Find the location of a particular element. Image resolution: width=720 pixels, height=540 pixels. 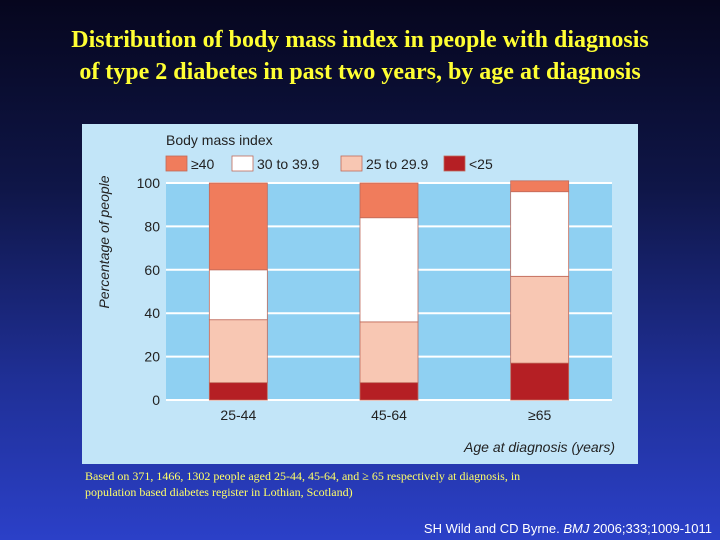

y-tick-labels: 0 20 40 60 80 100 is located at coordinates (149, 291).